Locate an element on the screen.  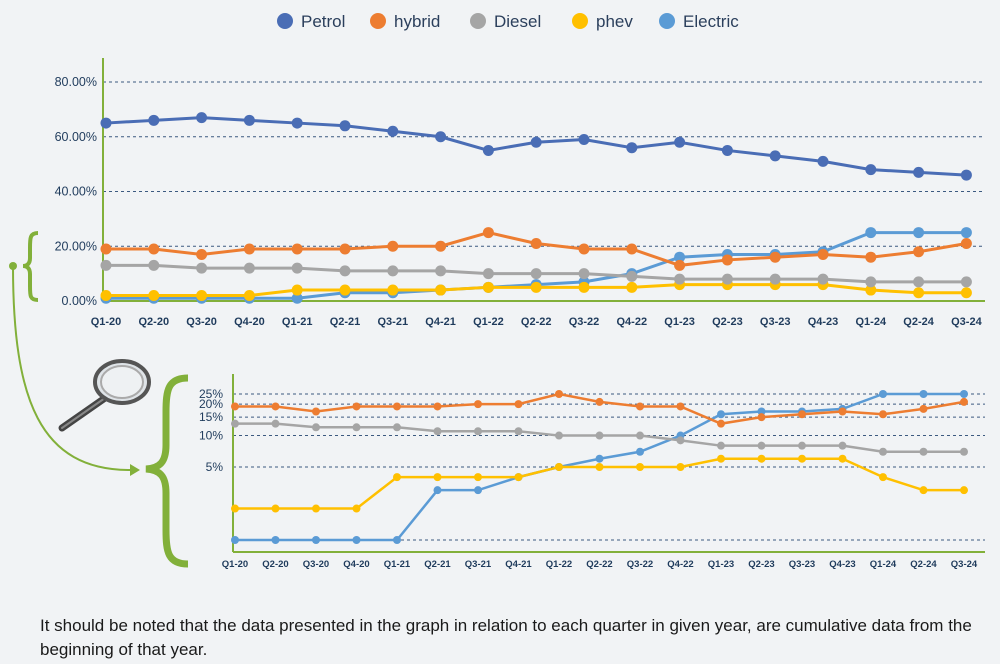
y-tick-label: 60.00% is located at coordinates (76, 137).